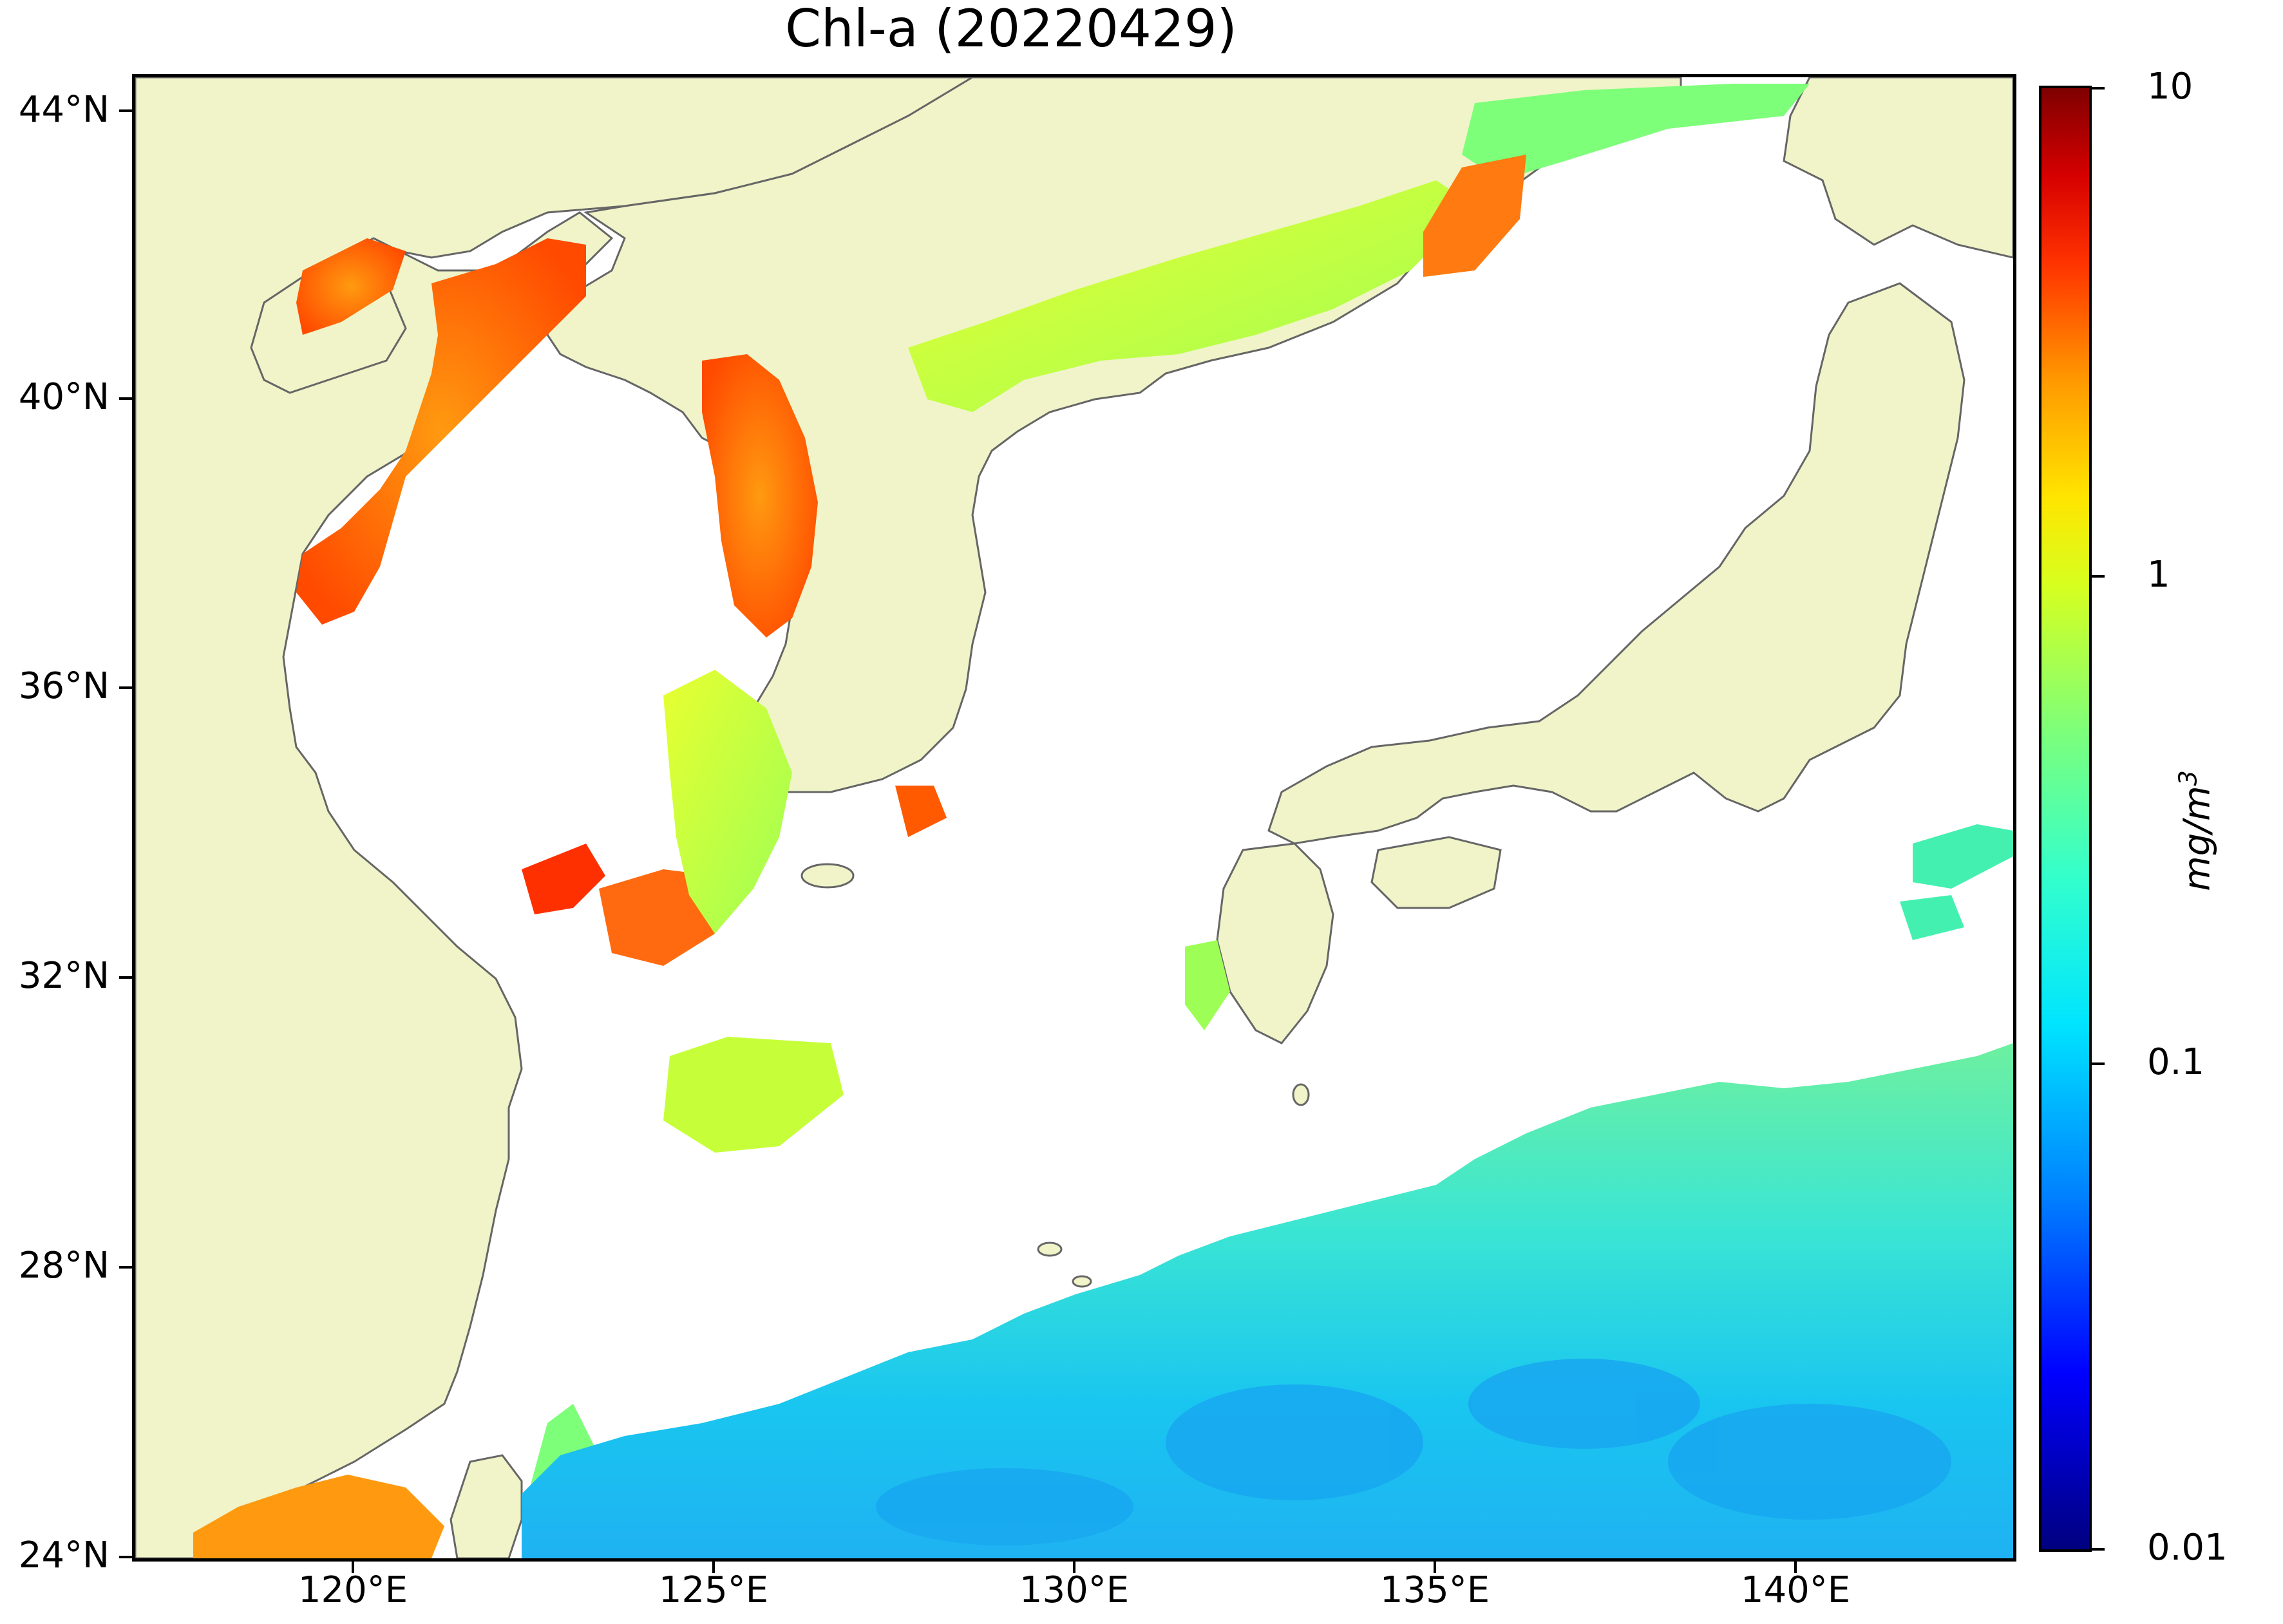 The image size is (2283, 1624). I want to click on lat-label-36n: 36°N, so click(63, 686).